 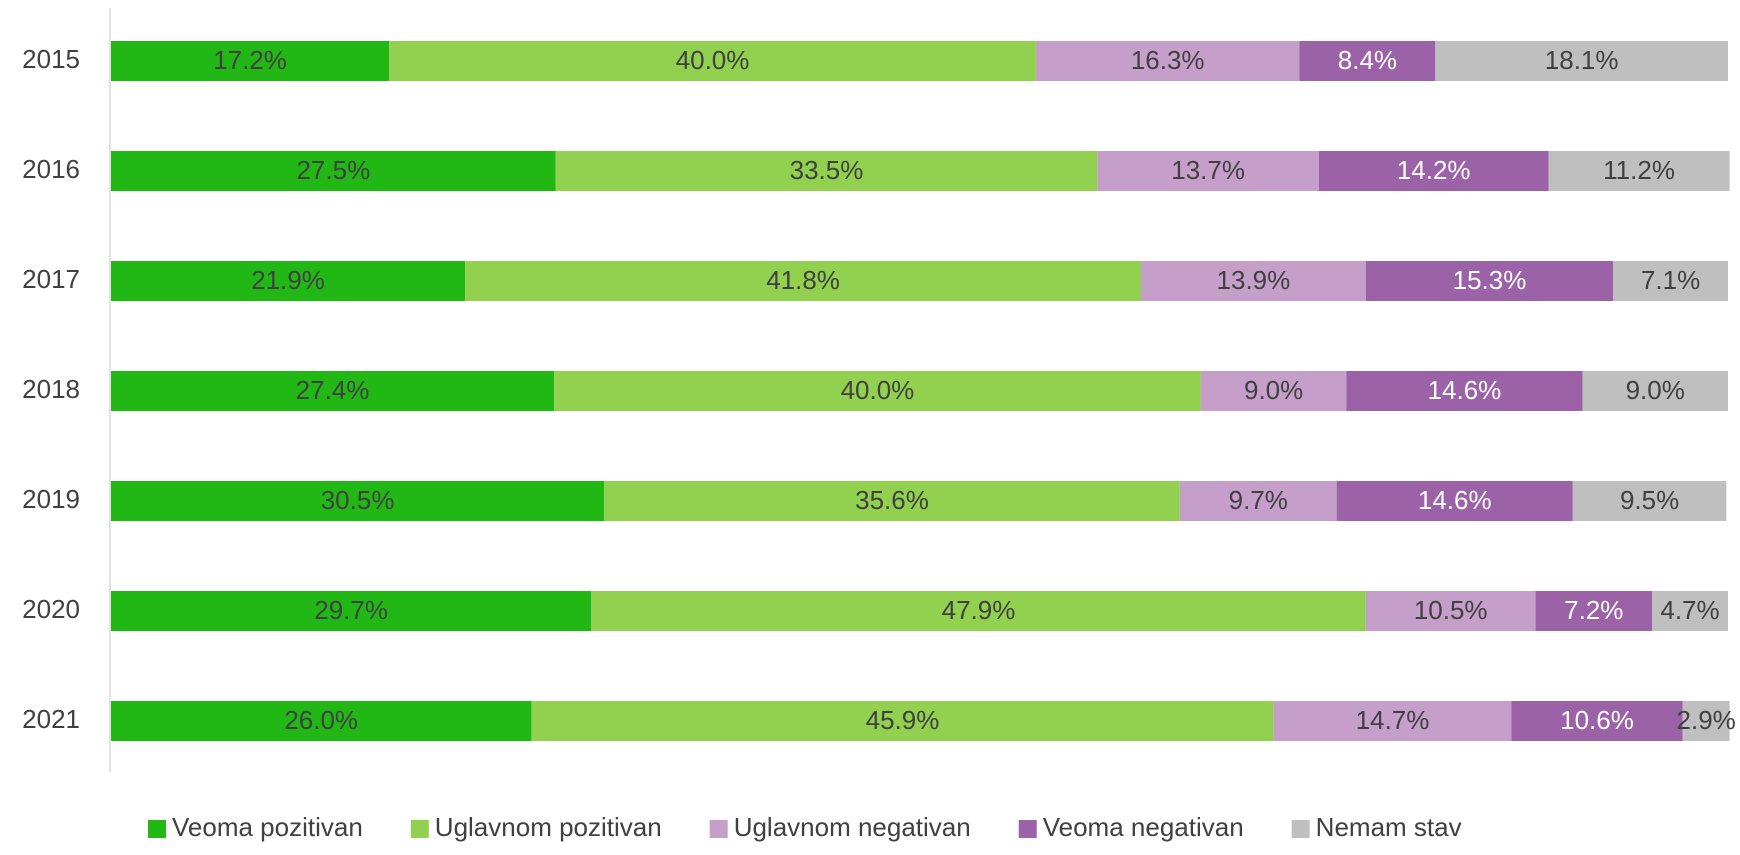 I want to click on data-label: 9.7%, so click(x=1258, y=500).